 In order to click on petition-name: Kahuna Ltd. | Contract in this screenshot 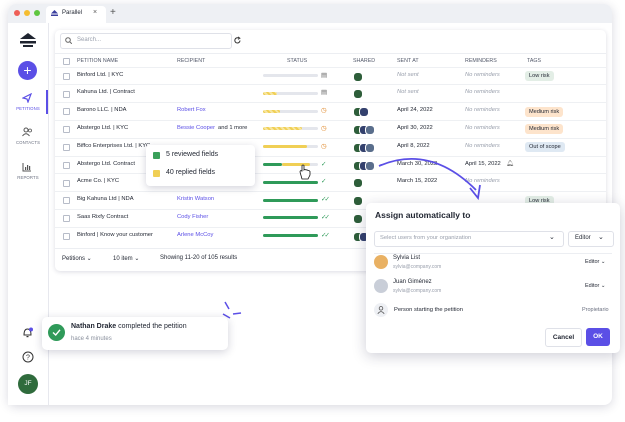, I will do `click(106, 92)`.